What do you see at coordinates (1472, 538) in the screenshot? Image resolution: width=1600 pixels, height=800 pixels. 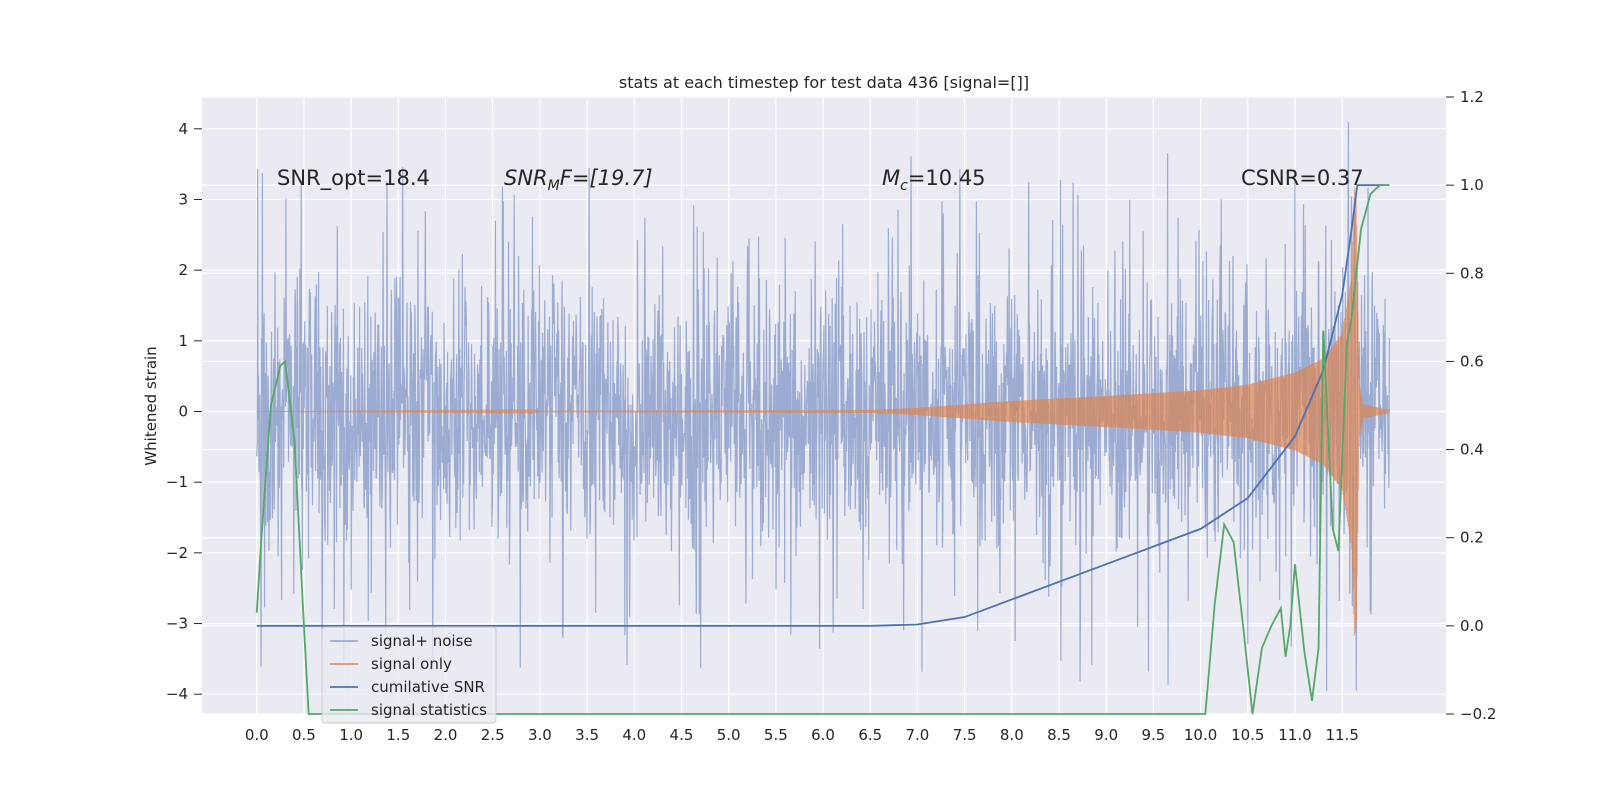 I see `y2-tick-label: 0.2` at bounding box center [1472, 538].